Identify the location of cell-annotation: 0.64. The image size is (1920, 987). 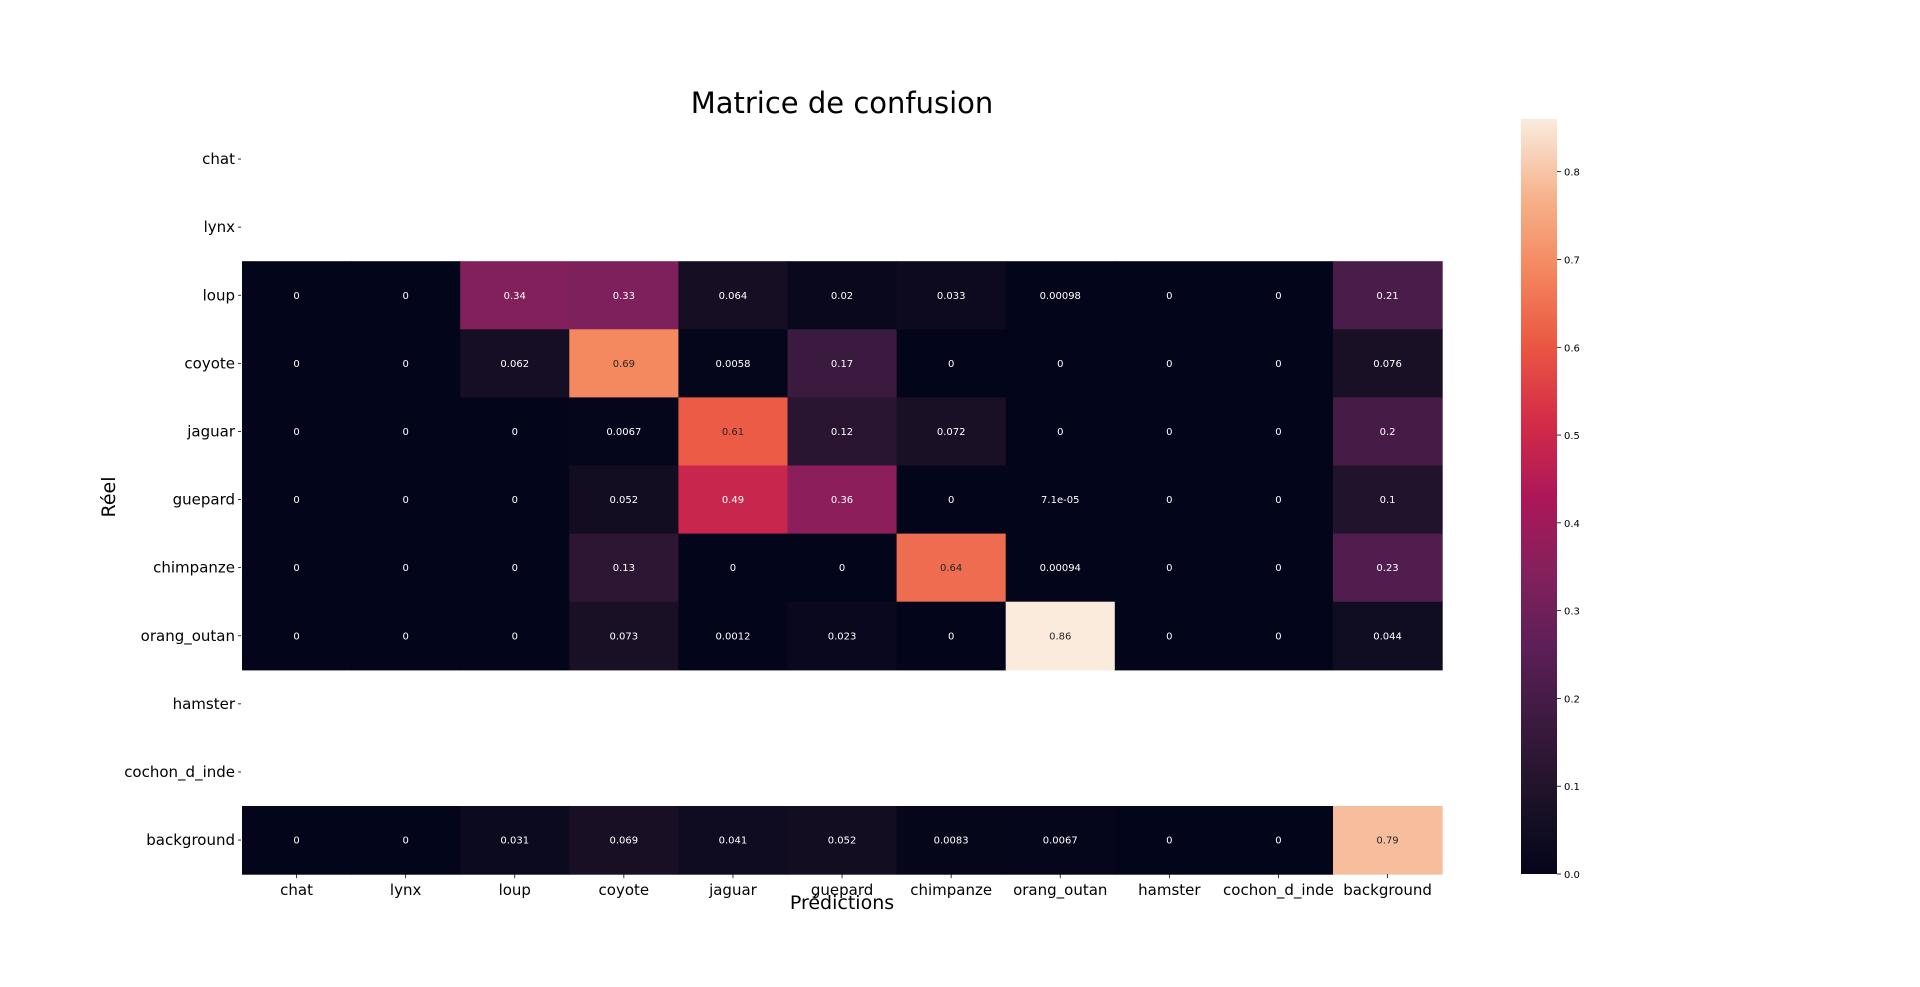
(951, 568).